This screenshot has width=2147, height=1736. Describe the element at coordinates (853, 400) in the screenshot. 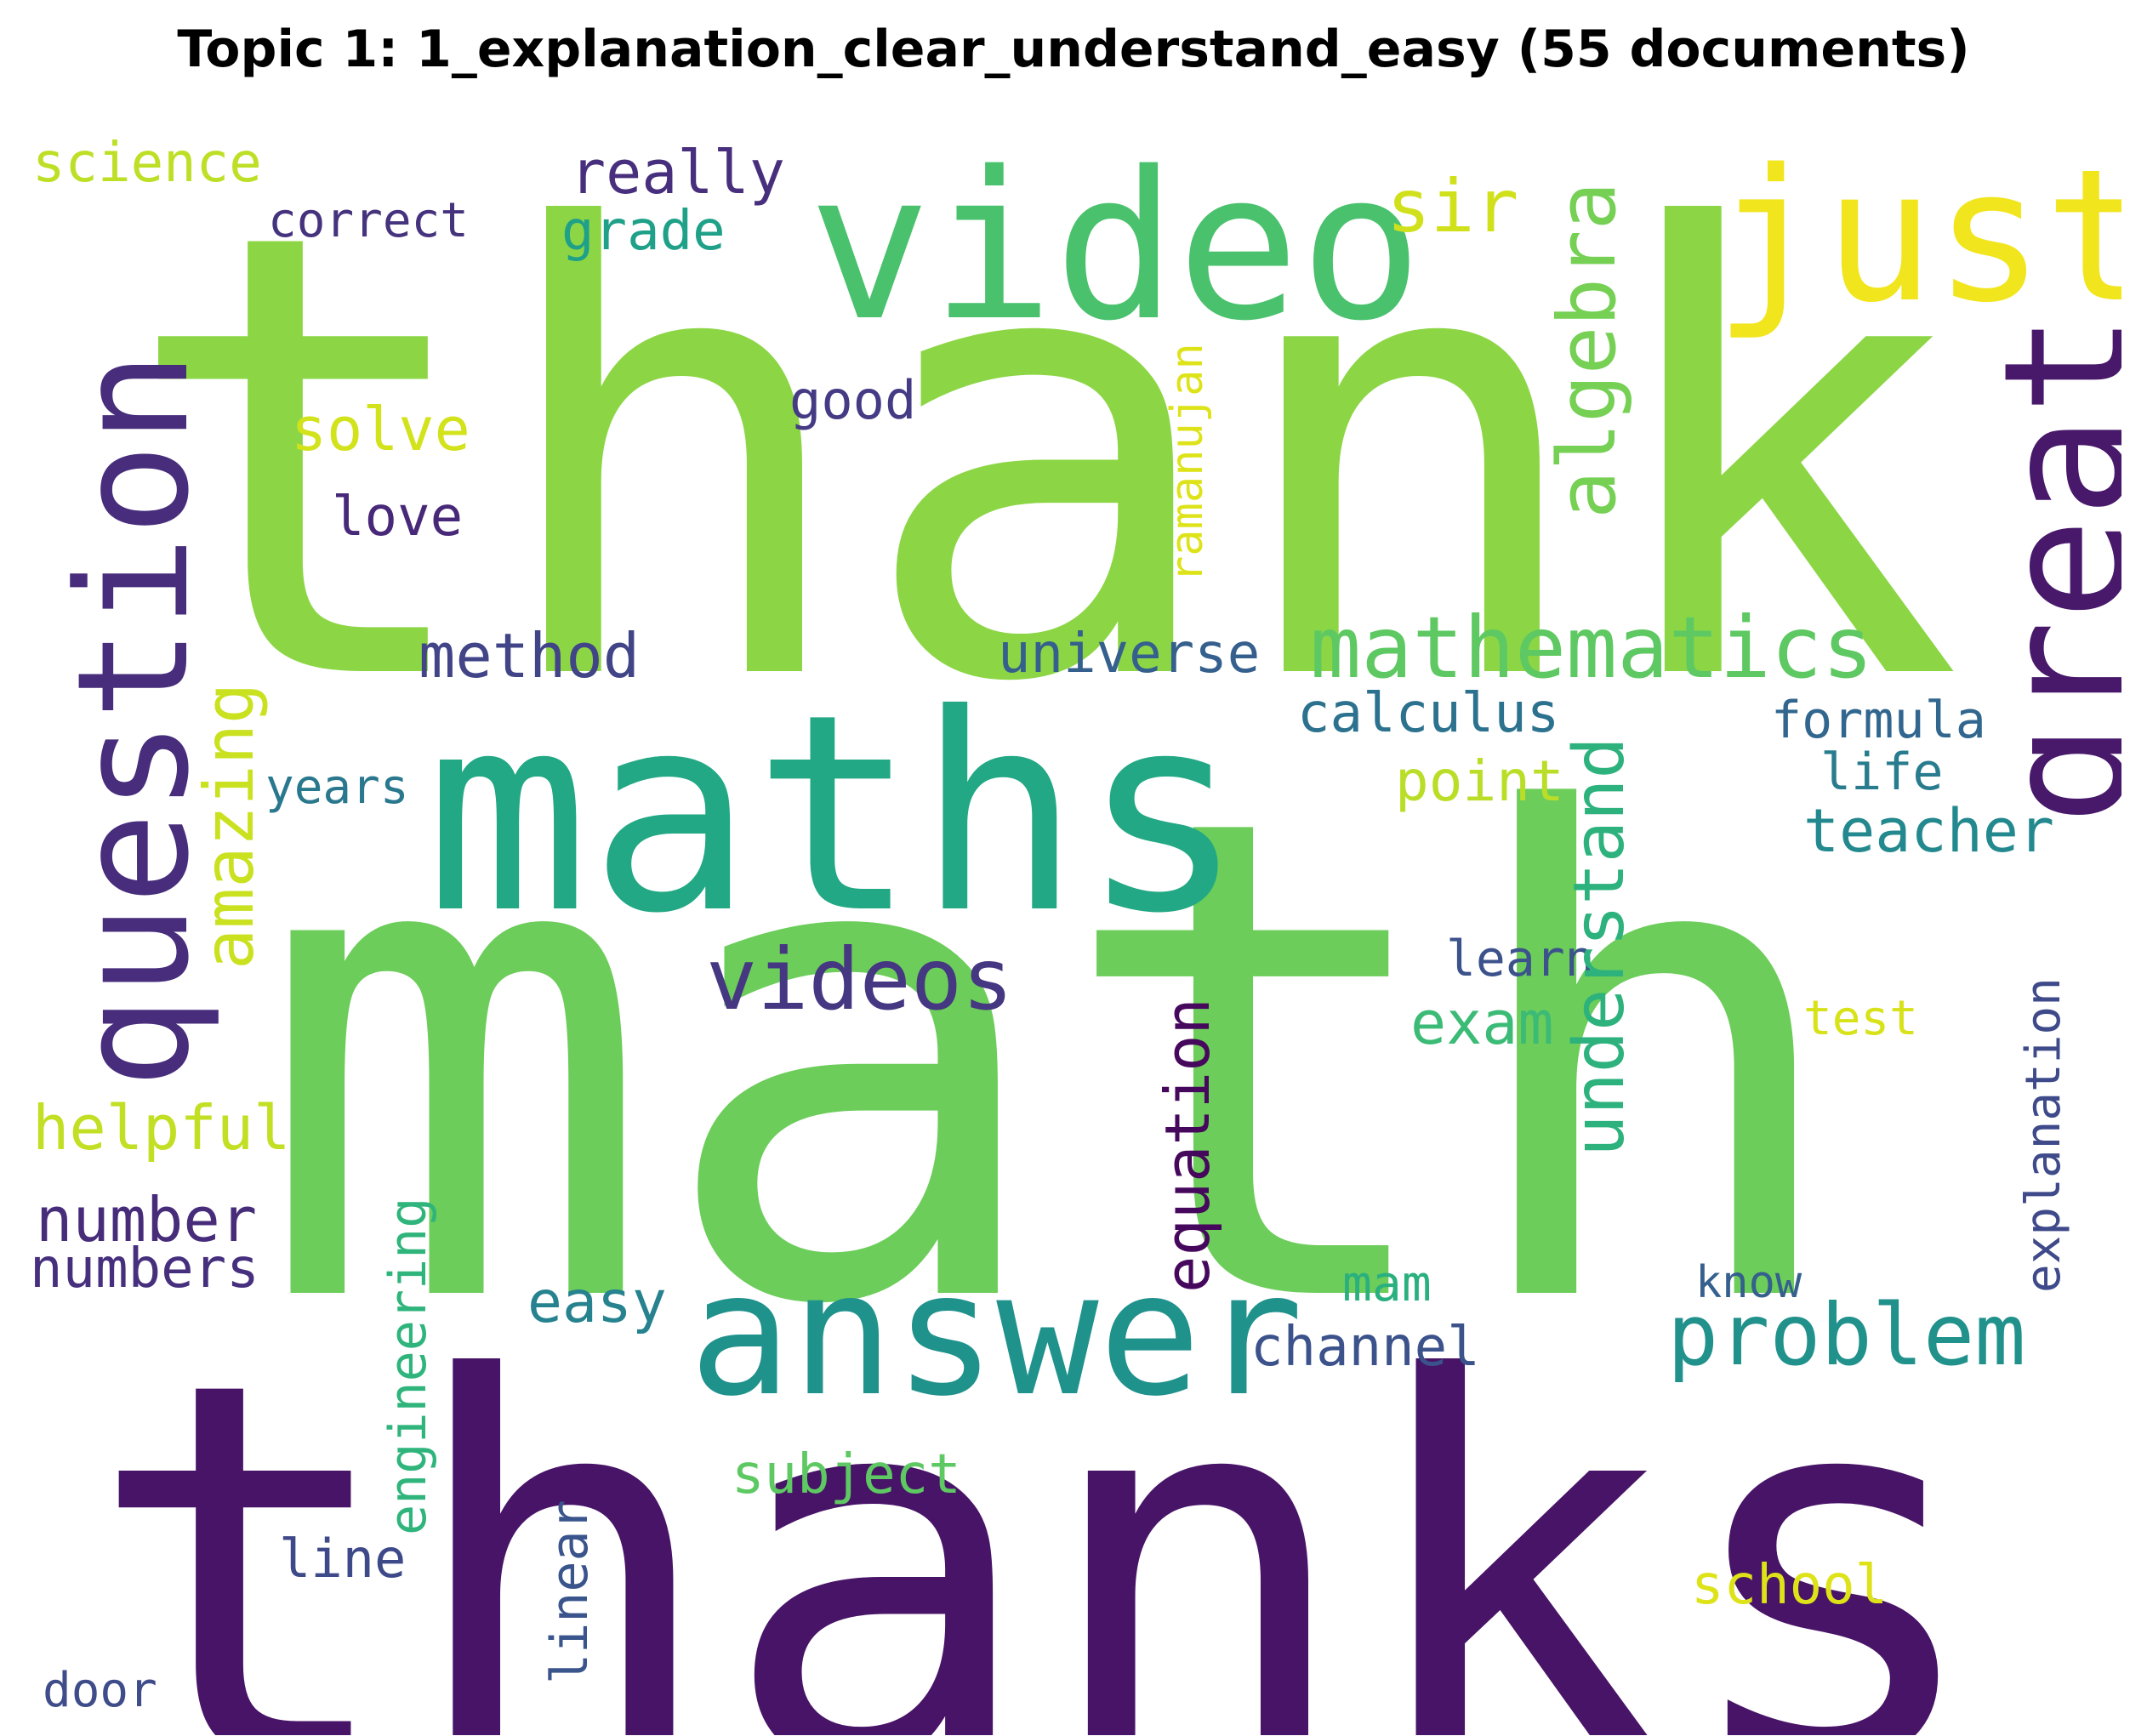

I see `word-good: good` at that location.